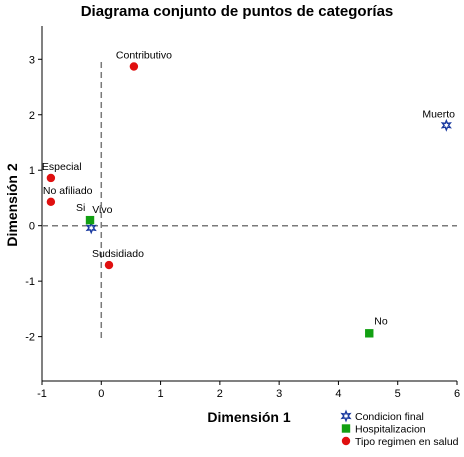  Describe the element at coordinates (32, 60) in the screenshot. I see `y-tick-label: 3` at that location.